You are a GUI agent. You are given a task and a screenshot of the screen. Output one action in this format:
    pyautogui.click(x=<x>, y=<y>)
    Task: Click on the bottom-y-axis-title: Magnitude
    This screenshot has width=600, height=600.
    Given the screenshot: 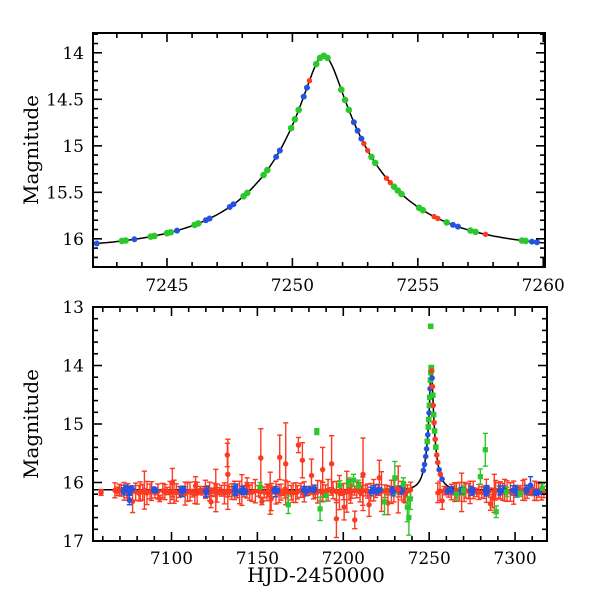 What is the action you would take?
    pyautogui.click(x=31, y=424)
    